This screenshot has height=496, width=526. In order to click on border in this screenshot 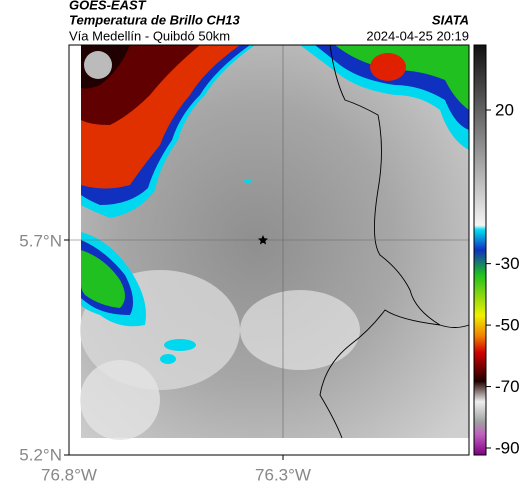, I will do `click(380, 374)`.